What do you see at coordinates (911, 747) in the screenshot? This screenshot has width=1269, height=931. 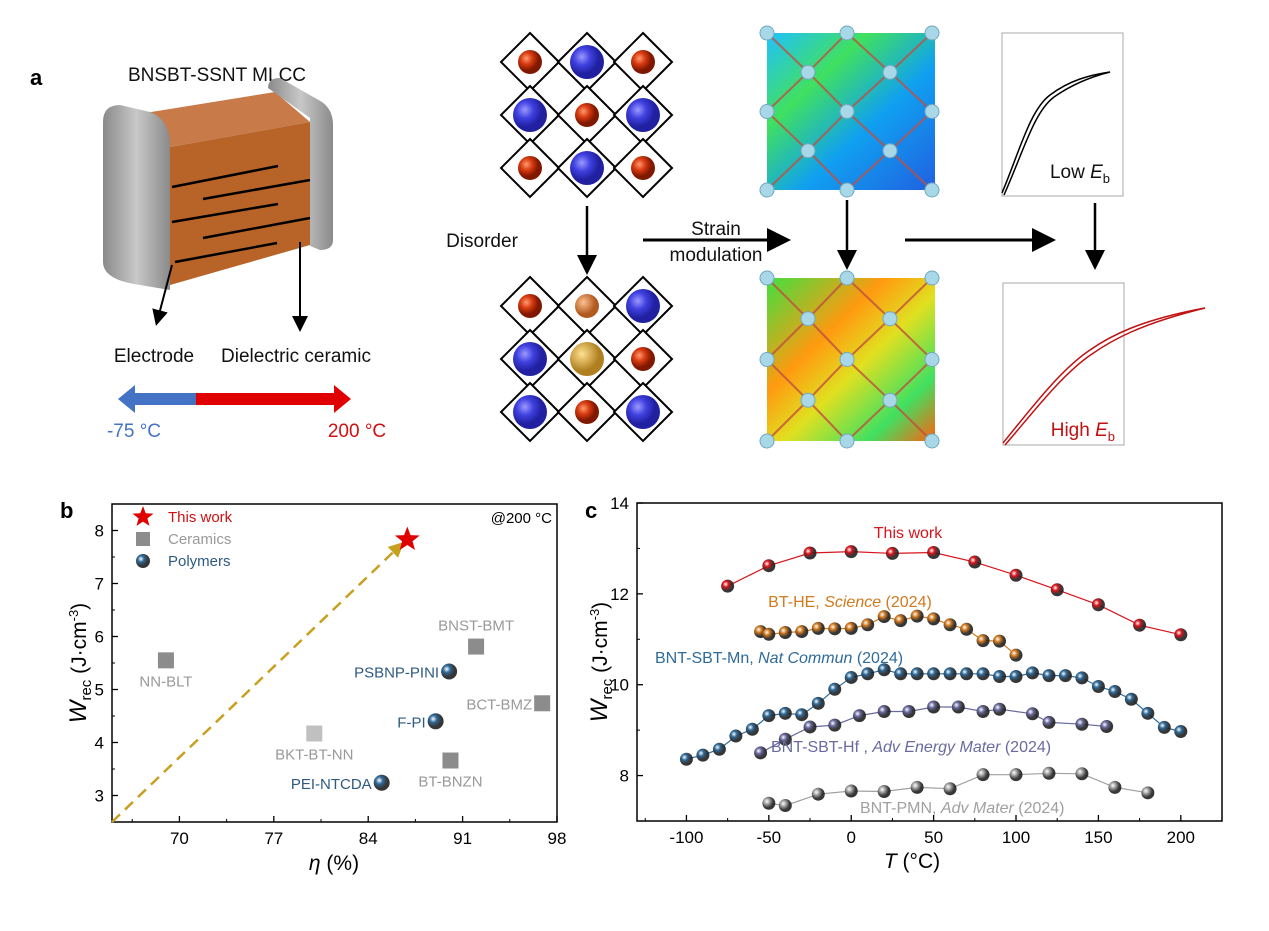 I see `series-label: BNT-SBT-Hf , Adv Energy Mater (2024)` at bounding box center [911, 747].